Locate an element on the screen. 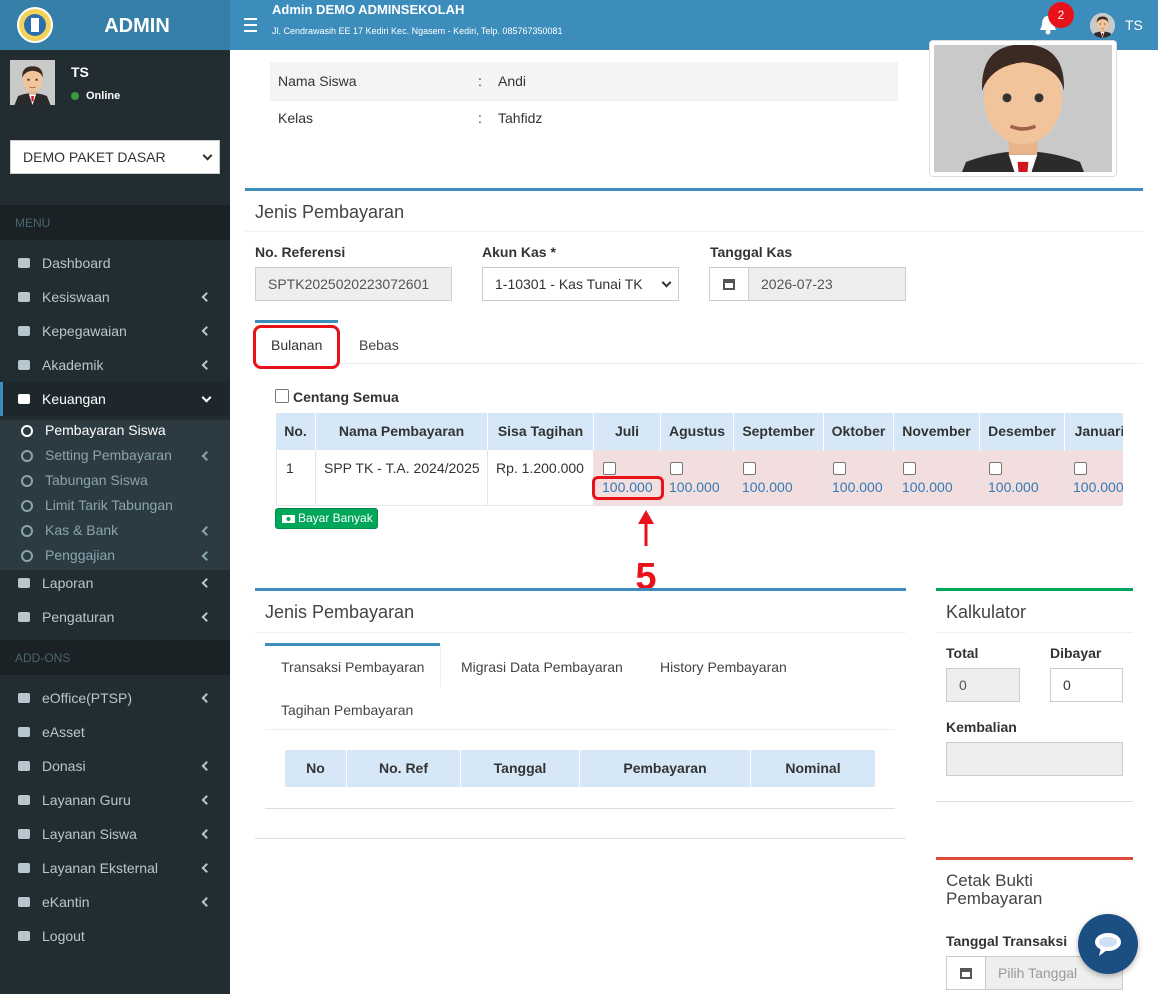 This screenshot has height=994, width=1158. package-select-value: DEMO PAKET DASAR is located at coordinates (94, 157).